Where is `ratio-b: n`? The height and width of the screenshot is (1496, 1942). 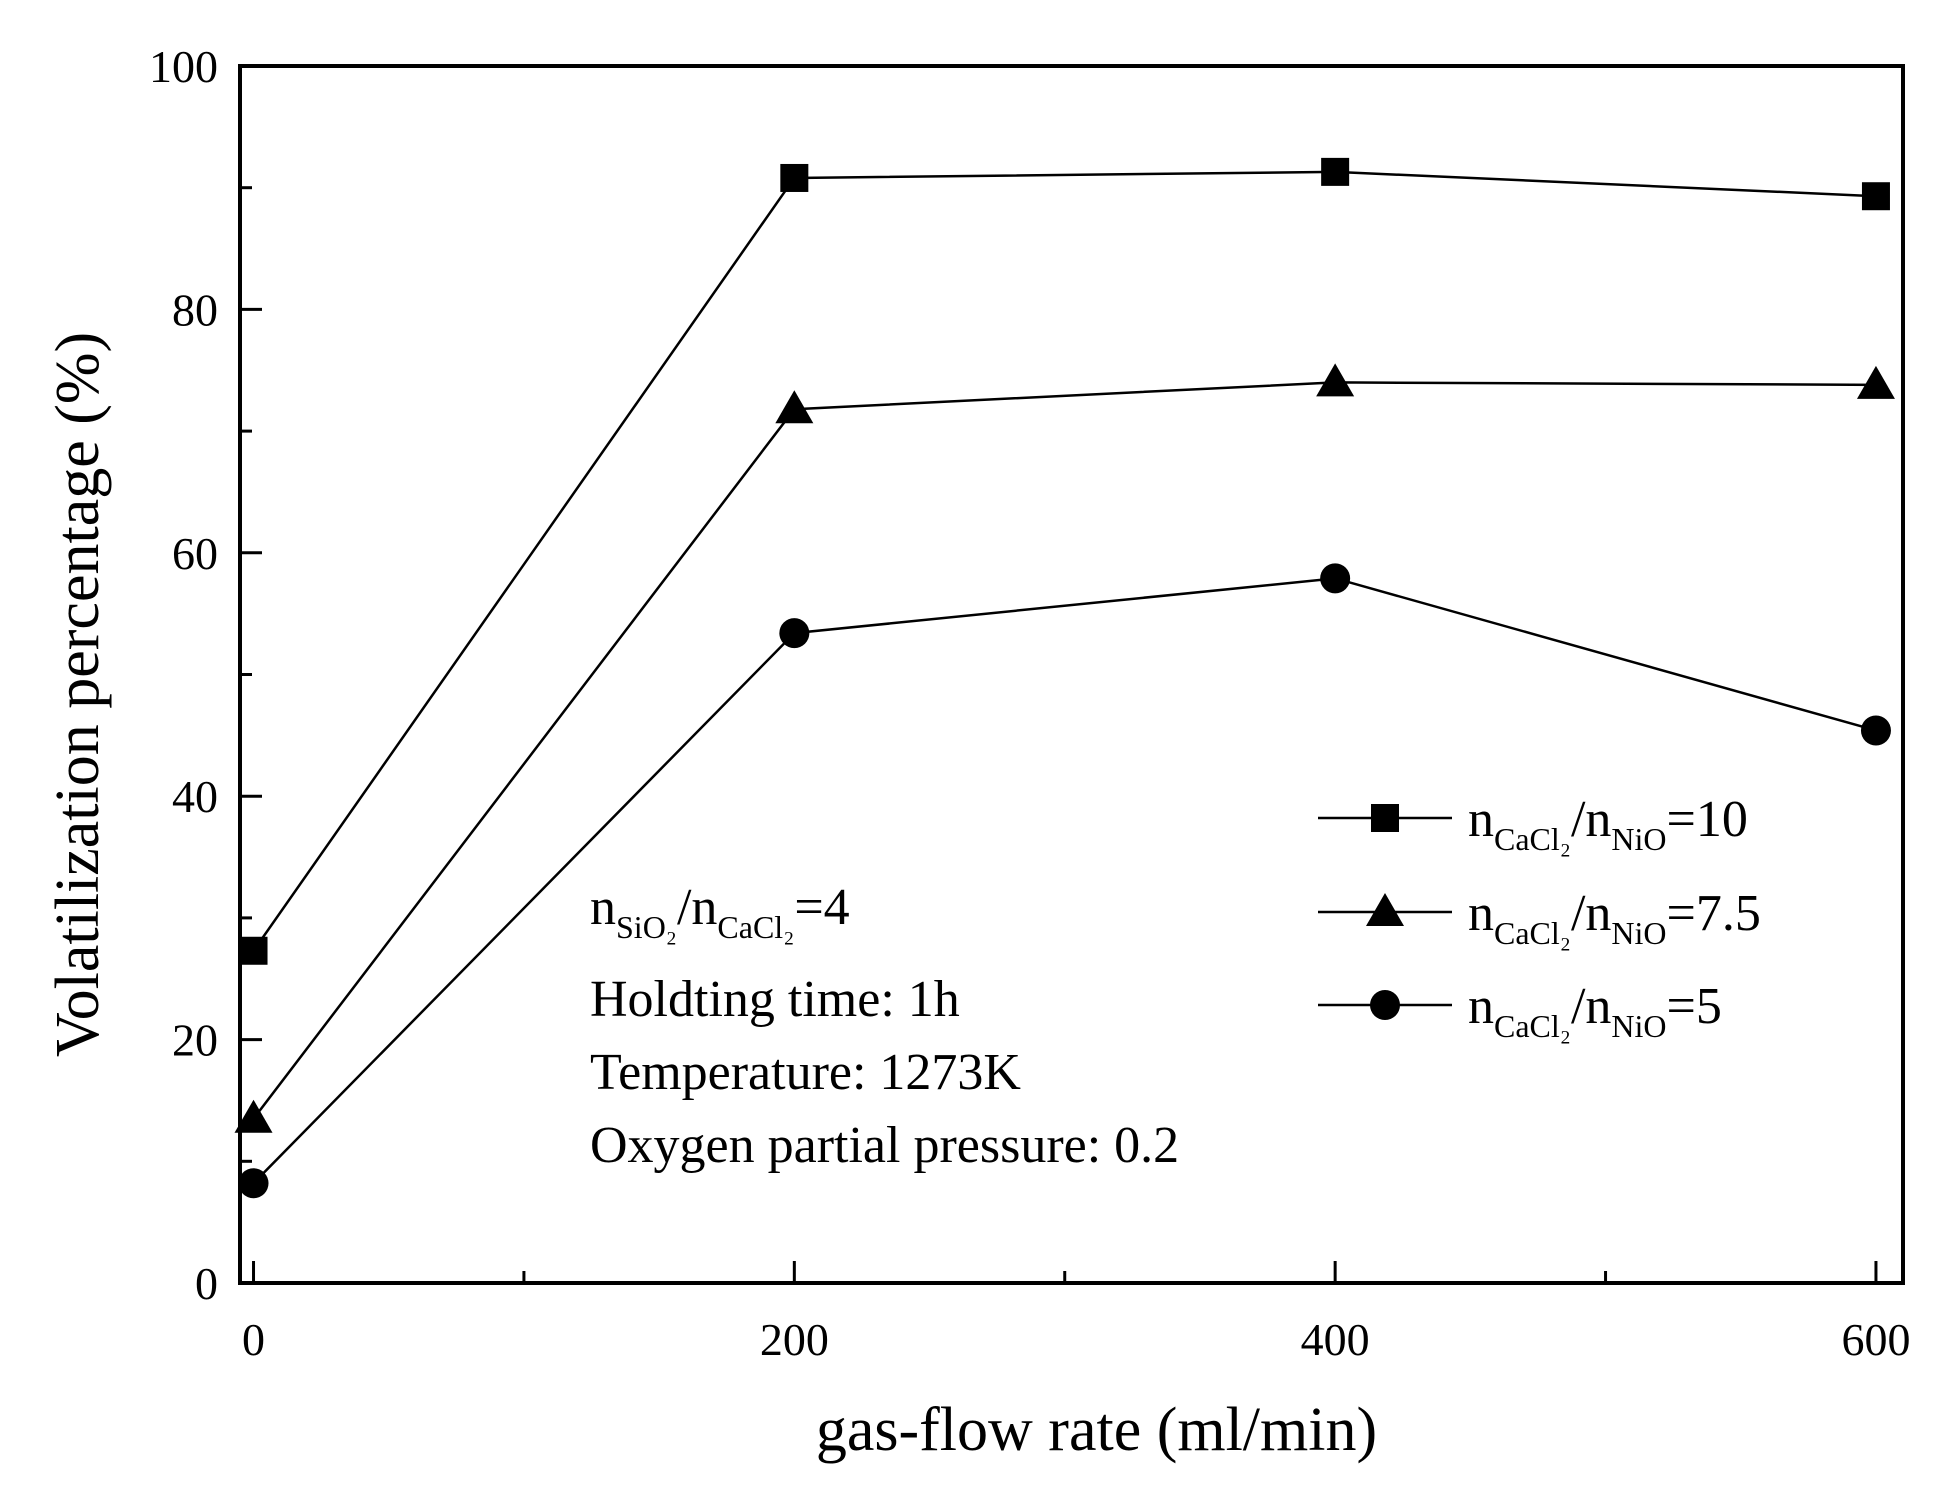
ratio-b: n is located at coordinates (704, 907).